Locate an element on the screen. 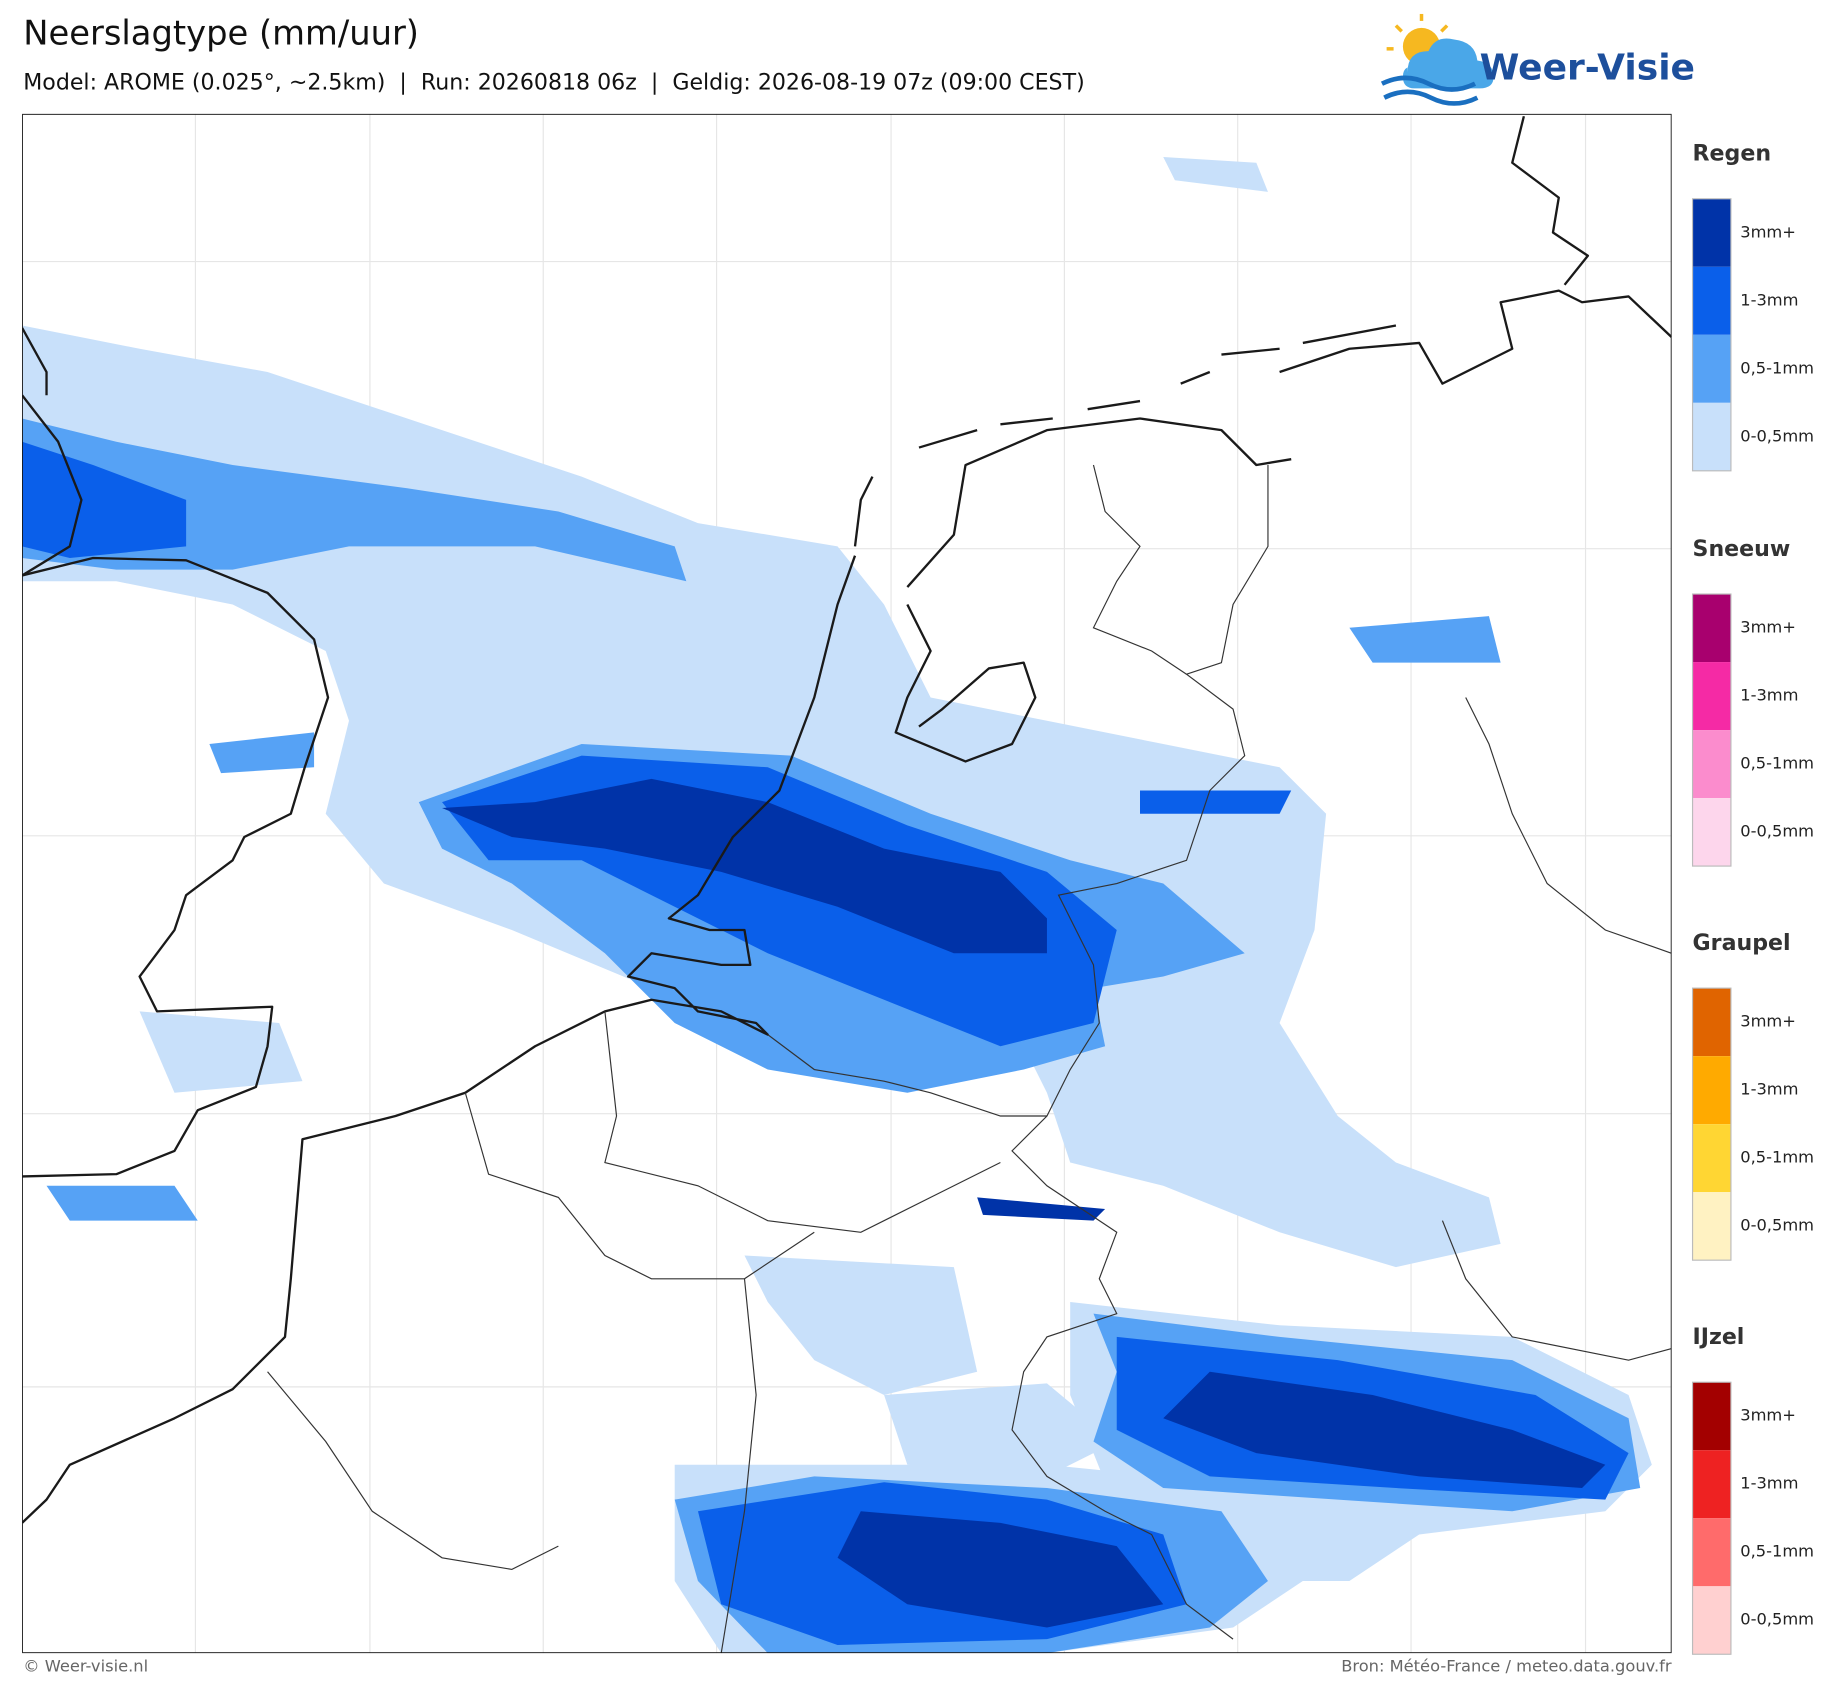  legend-title: Regen is located at coordinates (1732, 154).